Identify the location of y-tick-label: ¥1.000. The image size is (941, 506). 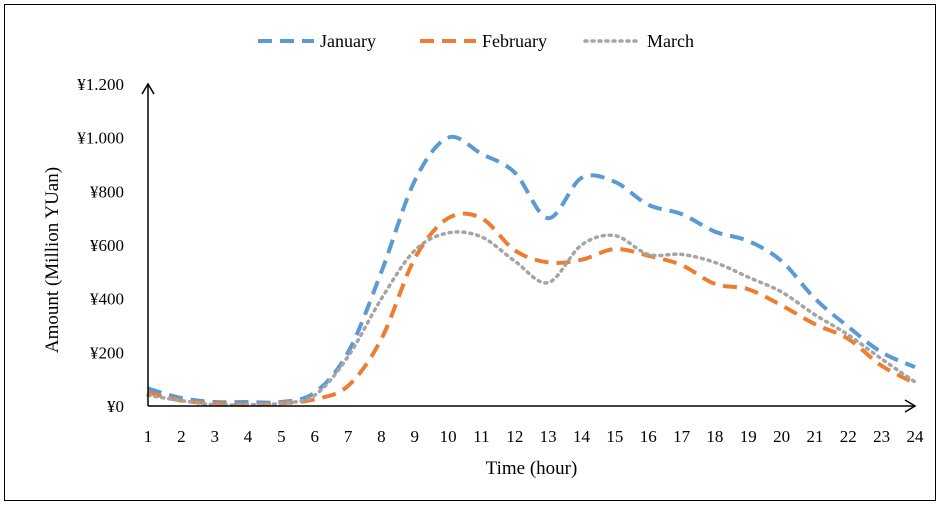
(100, 138).